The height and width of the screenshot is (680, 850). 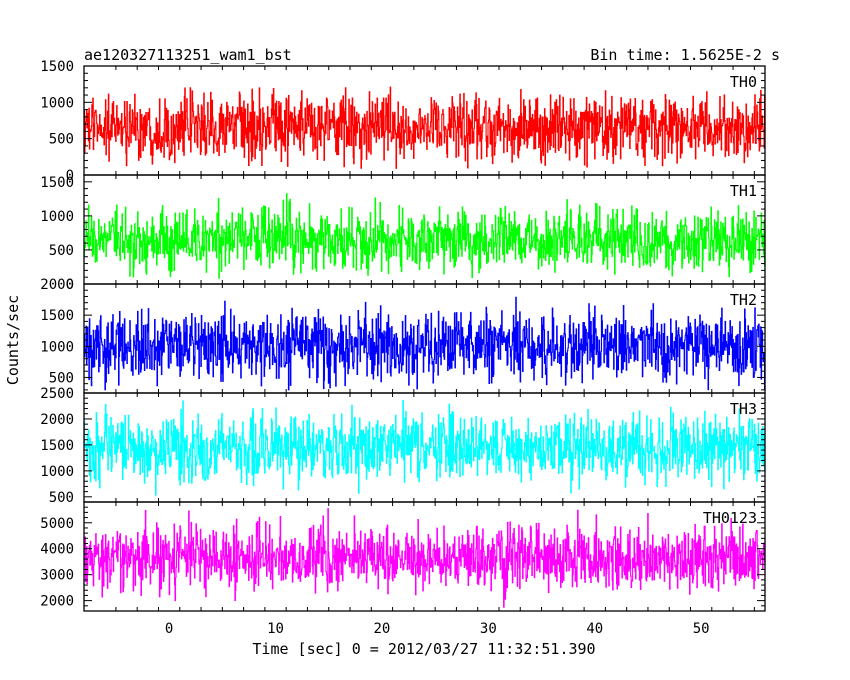 I want to click on y-tick-label: 4000, so click(x=57, y=550).